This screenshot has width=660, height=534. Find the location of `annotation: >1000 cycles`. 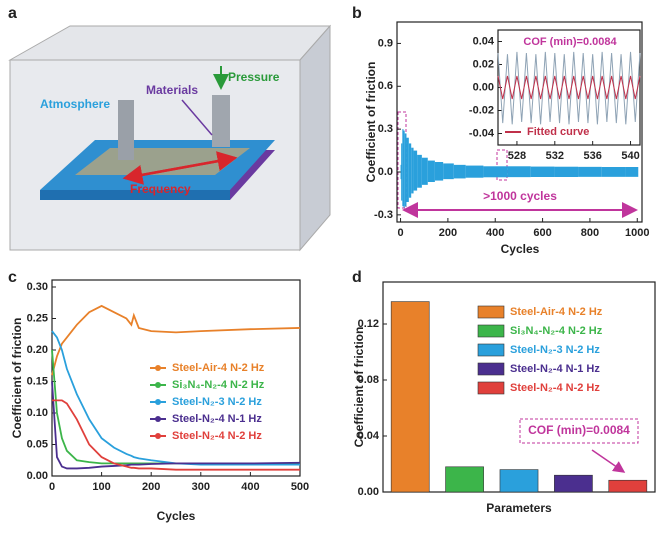

annotation: >1000 cycles is located at coordinates (520, 196).